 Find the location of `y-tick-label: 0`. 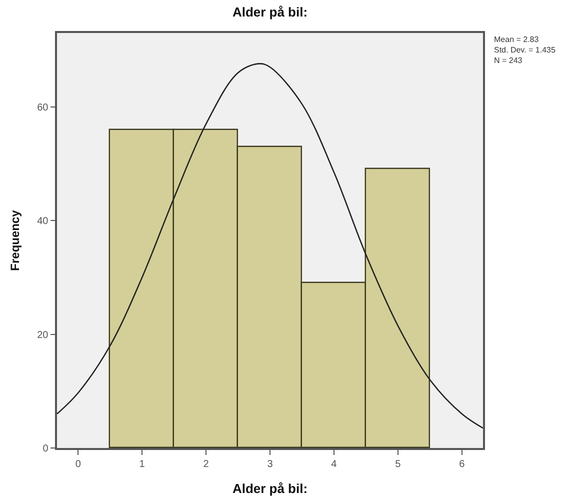

y-tick-label: 0 is located at coordinates (45, 449).